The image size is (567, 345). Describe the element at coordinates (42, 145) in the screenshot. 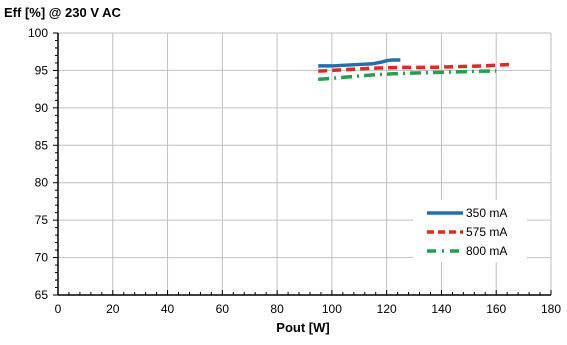

I see `y-tick-label: 85` at that location.